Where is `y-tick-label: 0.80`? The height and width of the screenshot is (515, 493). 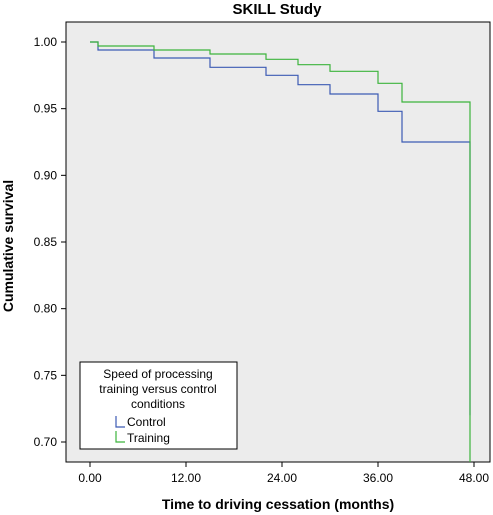
y-tick-label: 0.80 is located at coordinates (46, 309).